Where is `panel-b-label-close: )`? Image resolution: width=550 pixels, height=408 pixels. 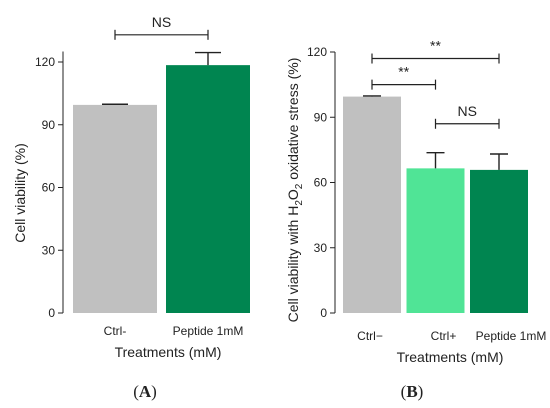 panel-b-label-close: ) is located at coordinates (421, 391).